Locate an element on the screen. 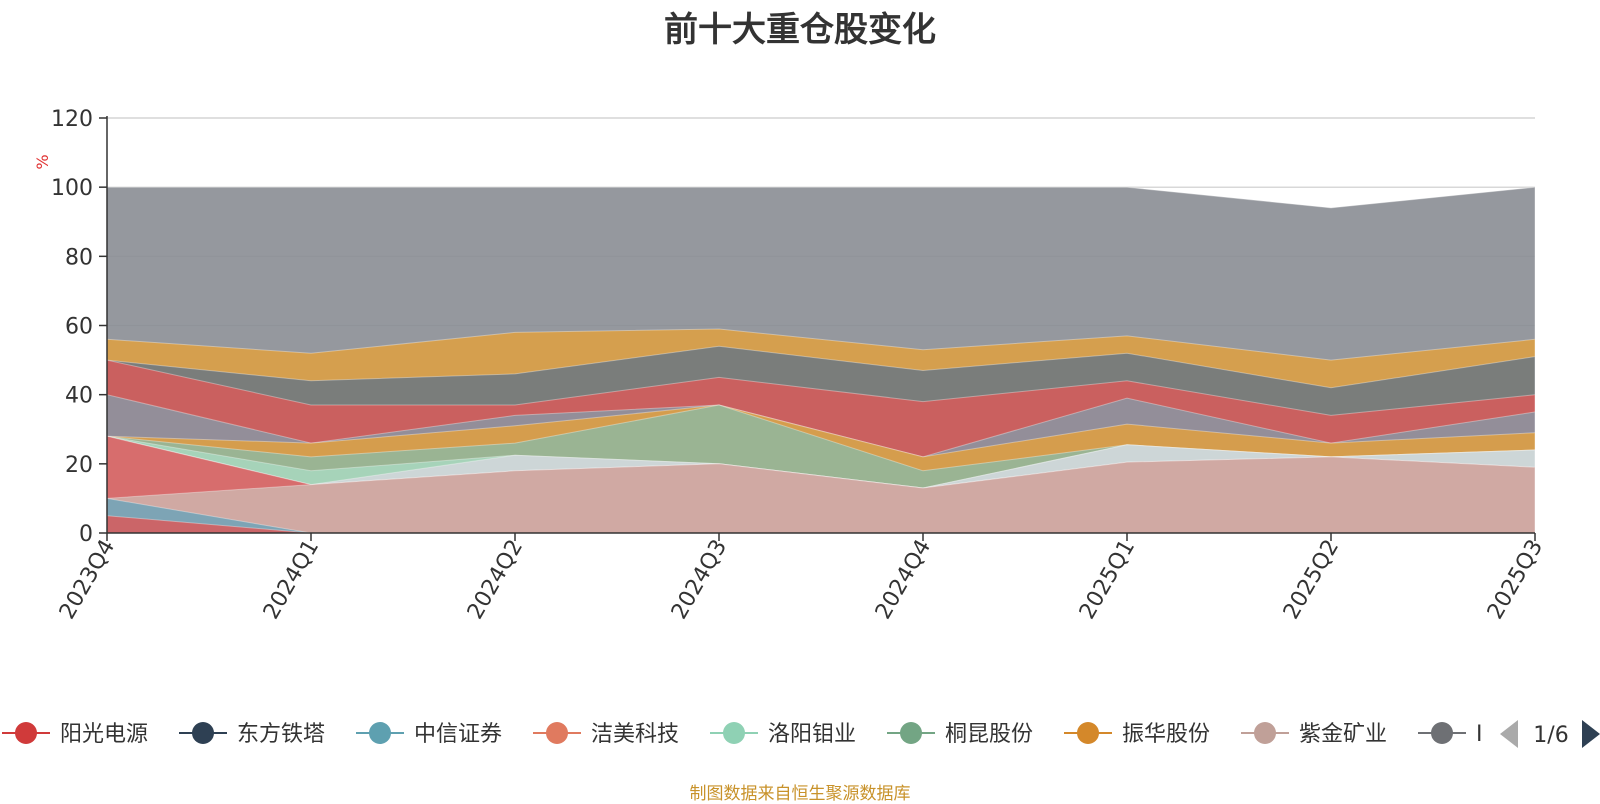 The height and width of the screenshot is (804, 1600). y-axis-unit-label: % is located at coordinates (42, 161).